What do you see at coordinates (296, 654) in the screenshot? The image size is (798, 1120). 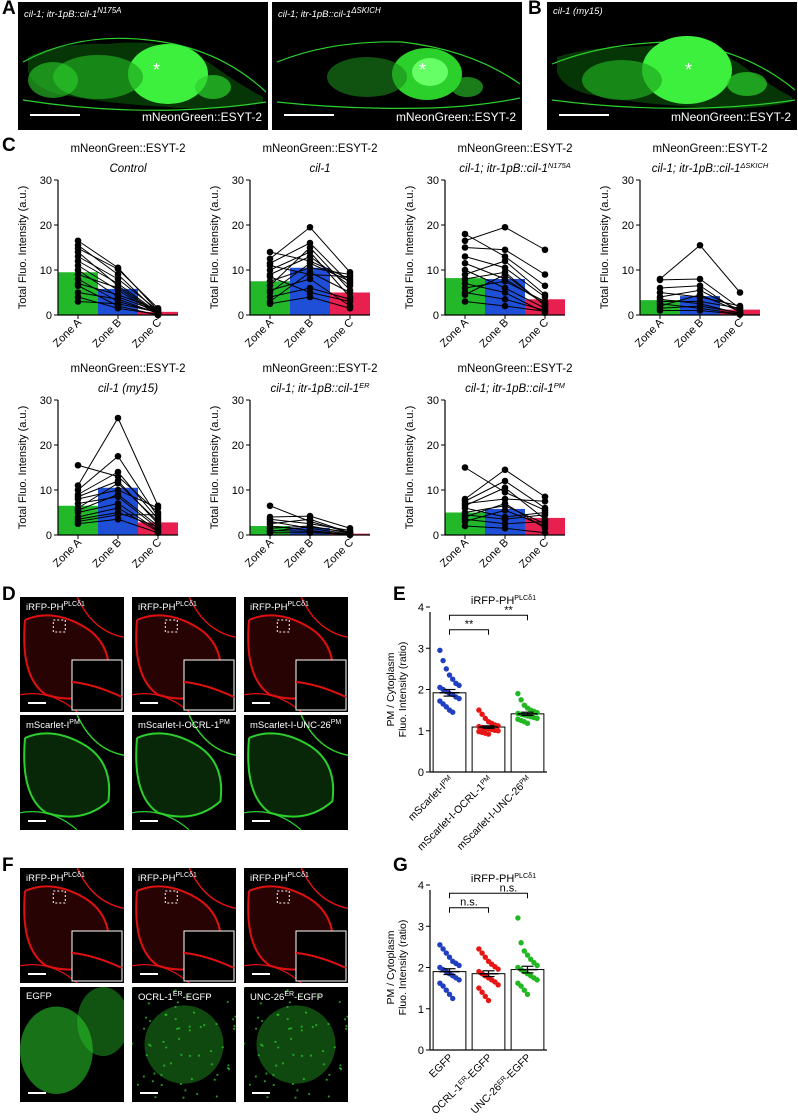 I see `cell-d-top-3-fluorescence` at bounding box center [296, 654].